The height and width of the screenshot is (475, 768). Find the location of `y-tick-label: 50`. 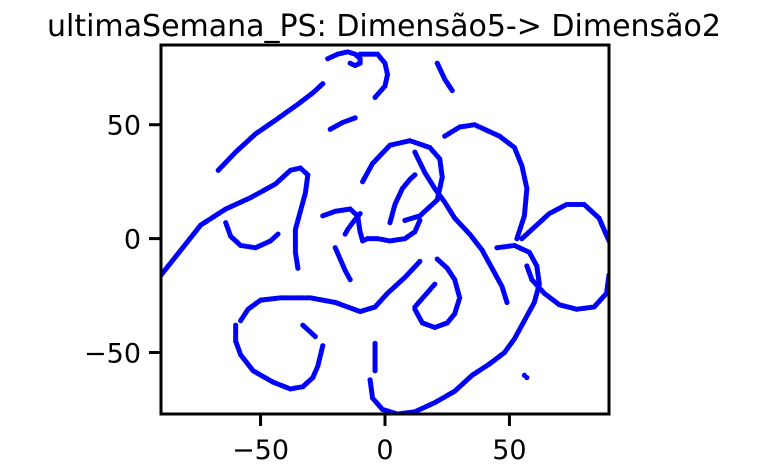

y-tick-label: 50 is located at coordinates (124, 126).